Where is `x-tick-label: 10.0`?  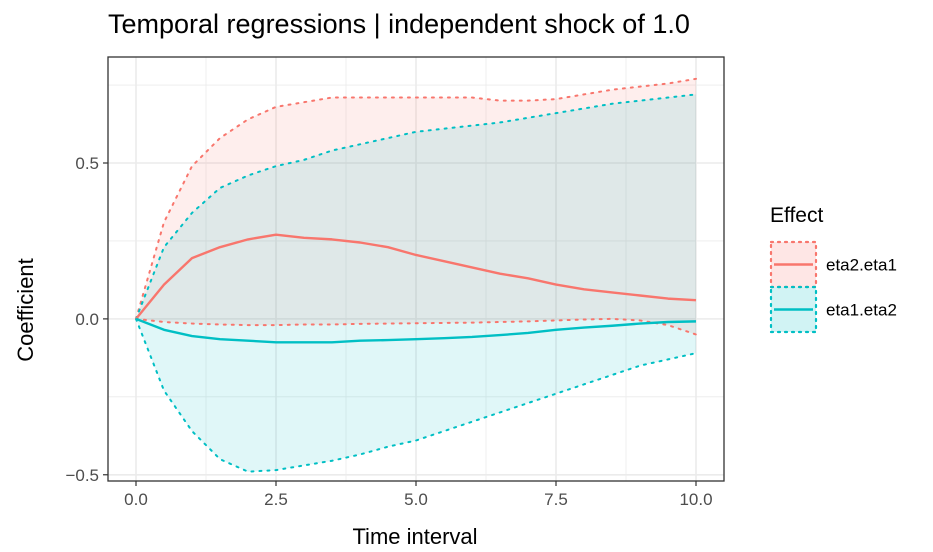 x-tick-label: 10.0 is located at coordinates (695, 499).